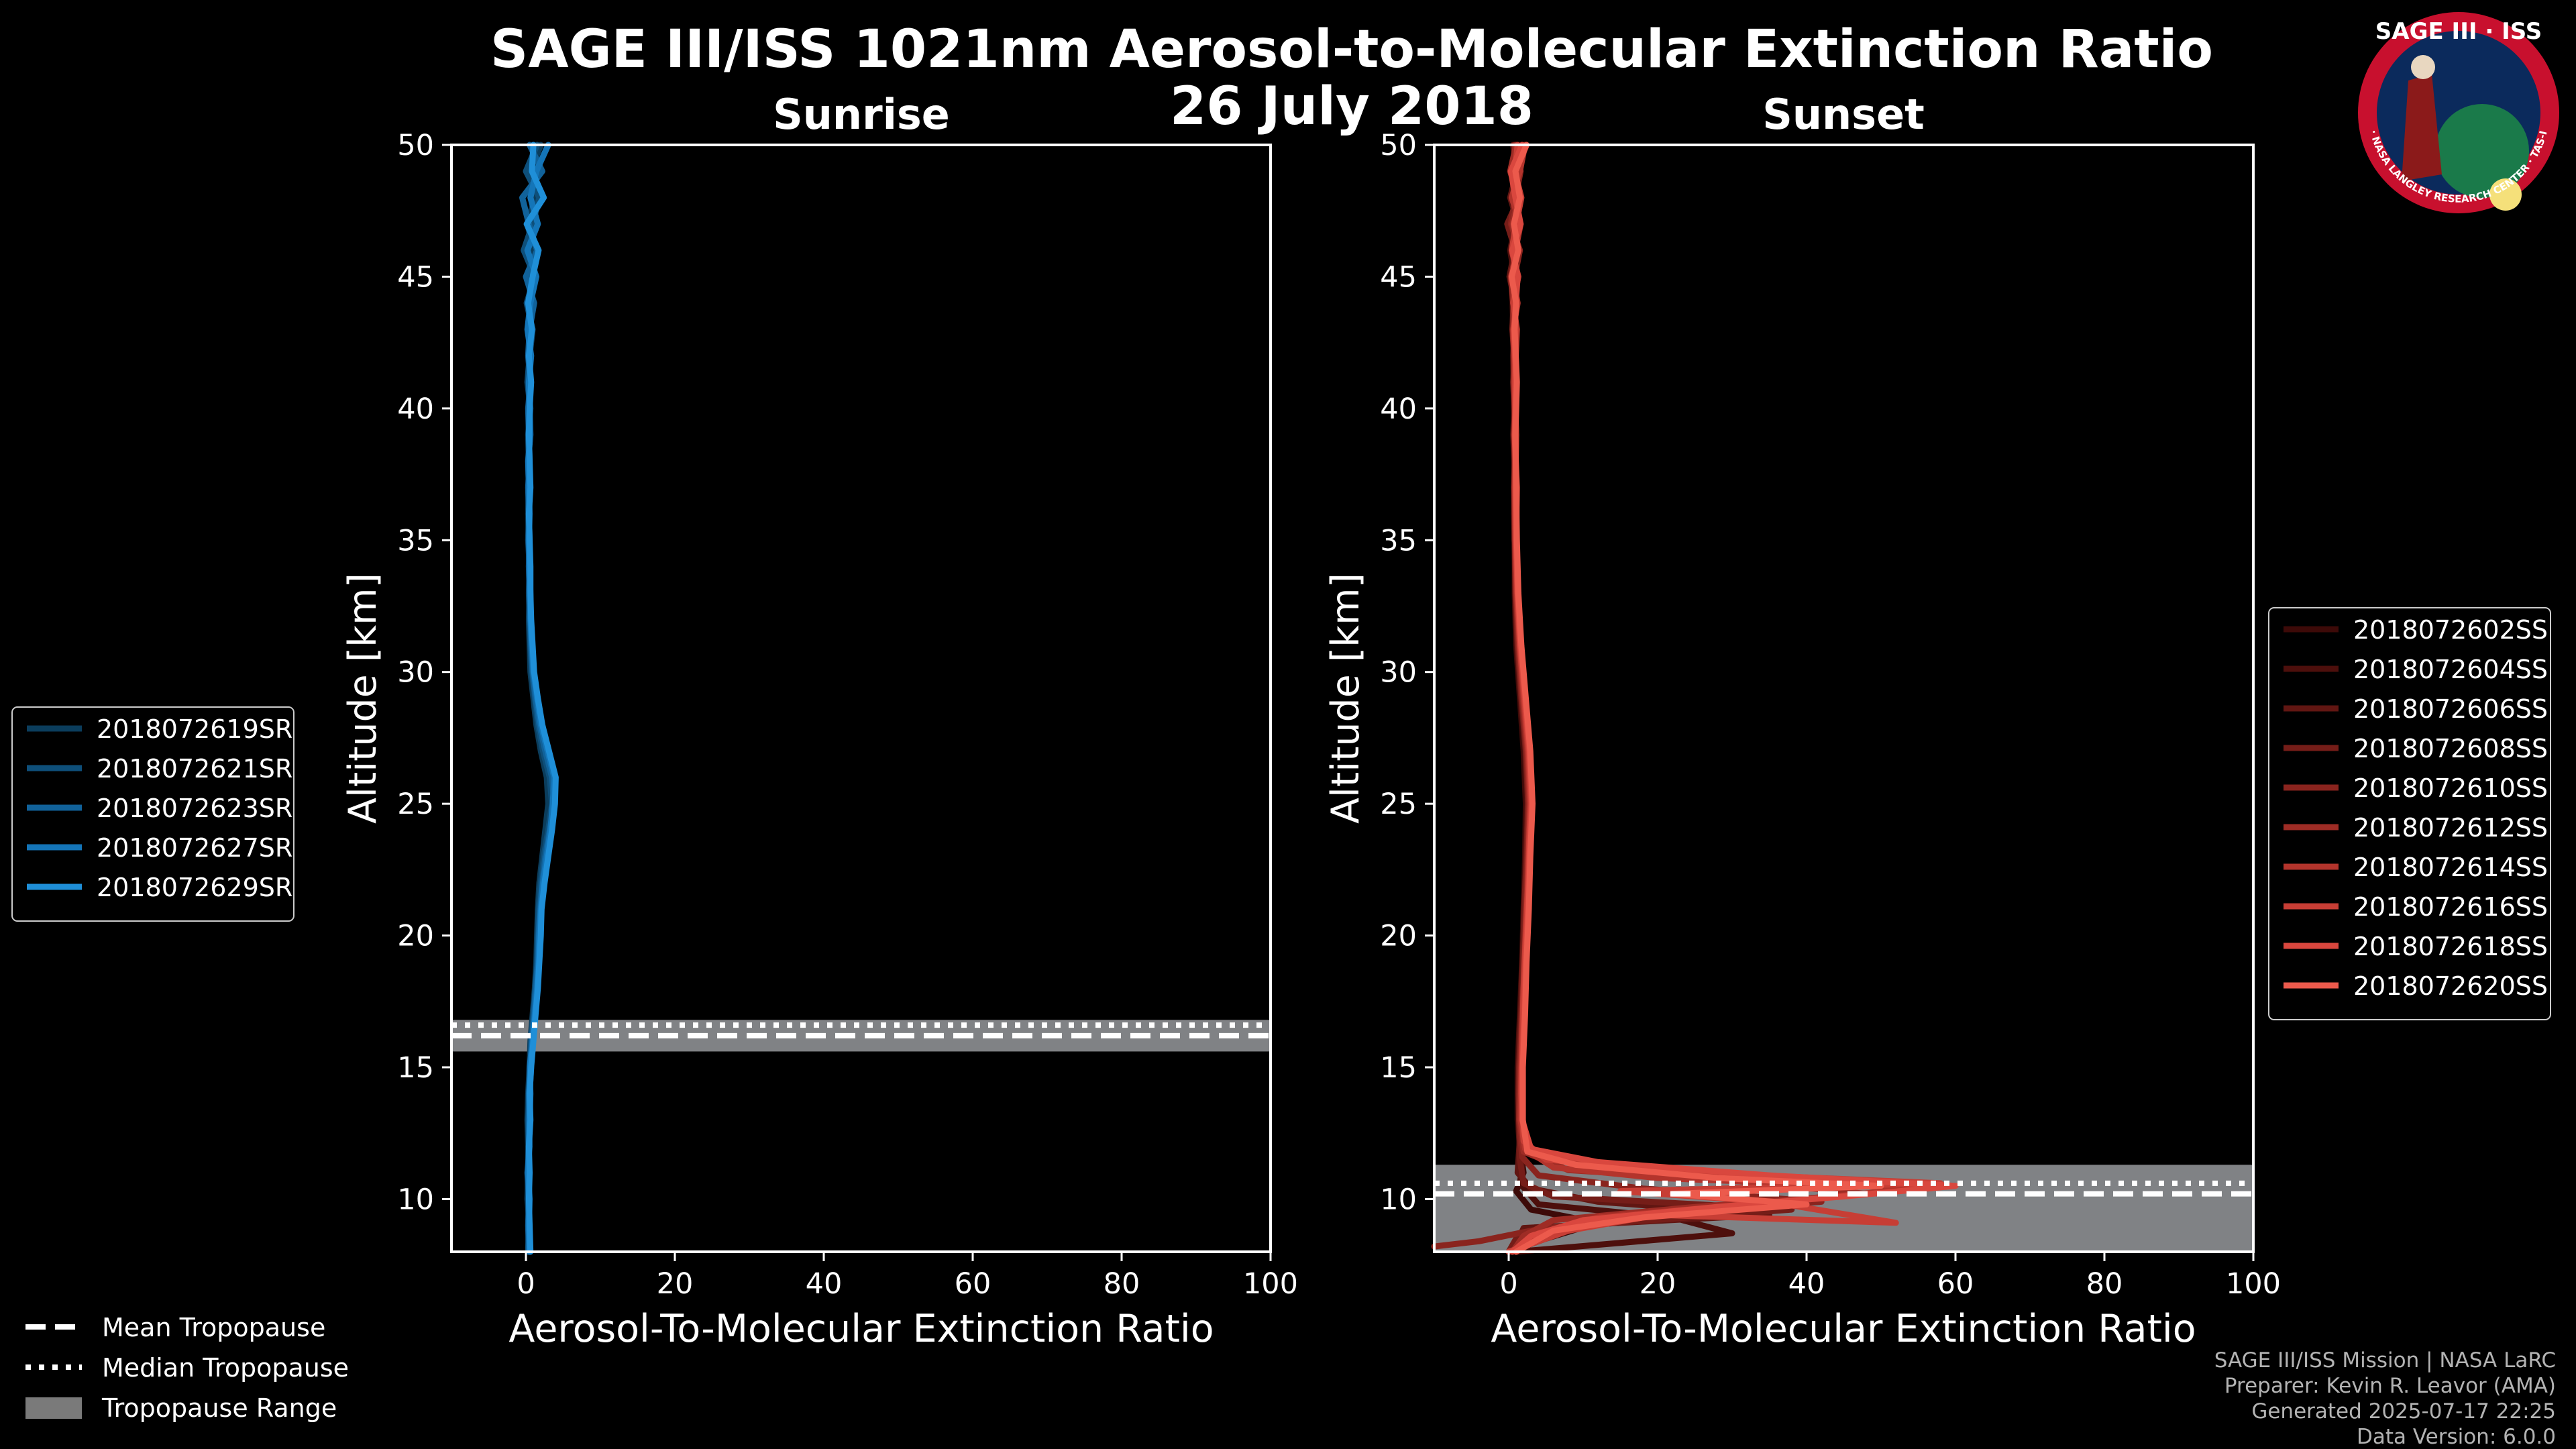  Describe the element at coordinates (363, 698) in the screenshot. I see `ylabel-sunrise: Altitude [km]` at that location.